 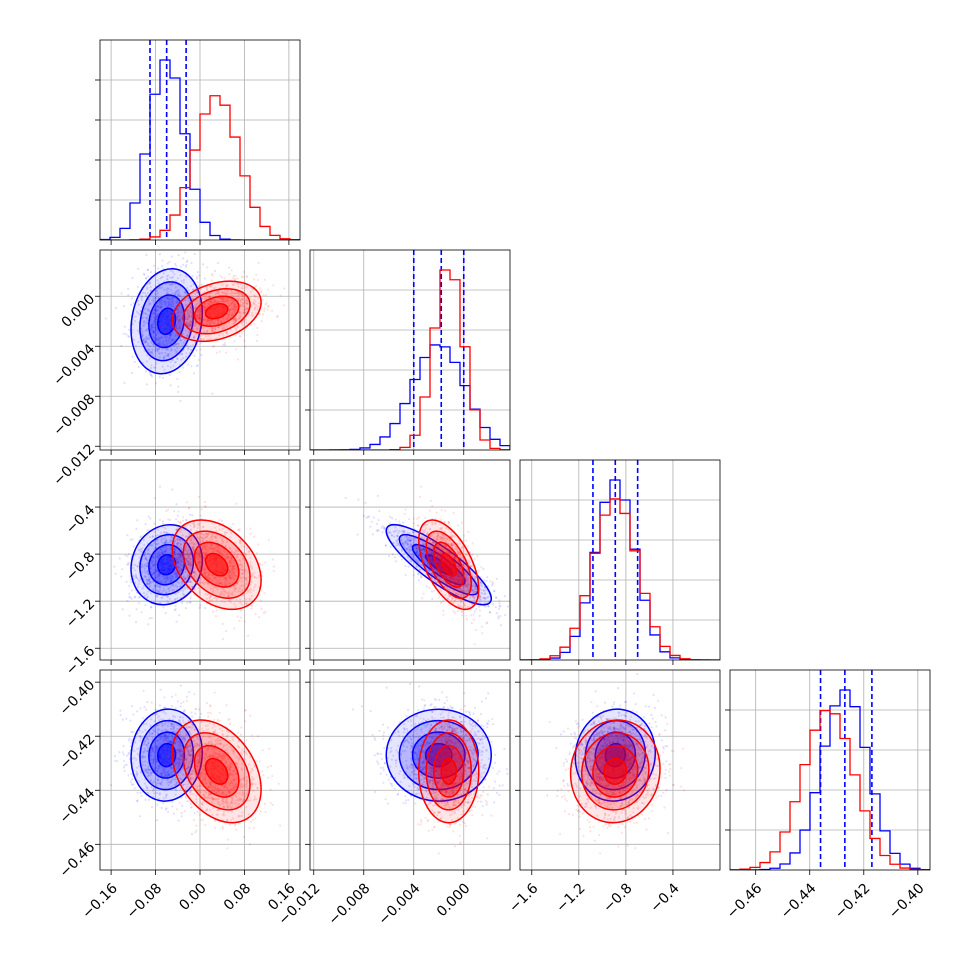 What do you see at coordinates (80, 613) in the screenshot?
I see `y-tick-label: −1.2` at bounding box center [80, 613].